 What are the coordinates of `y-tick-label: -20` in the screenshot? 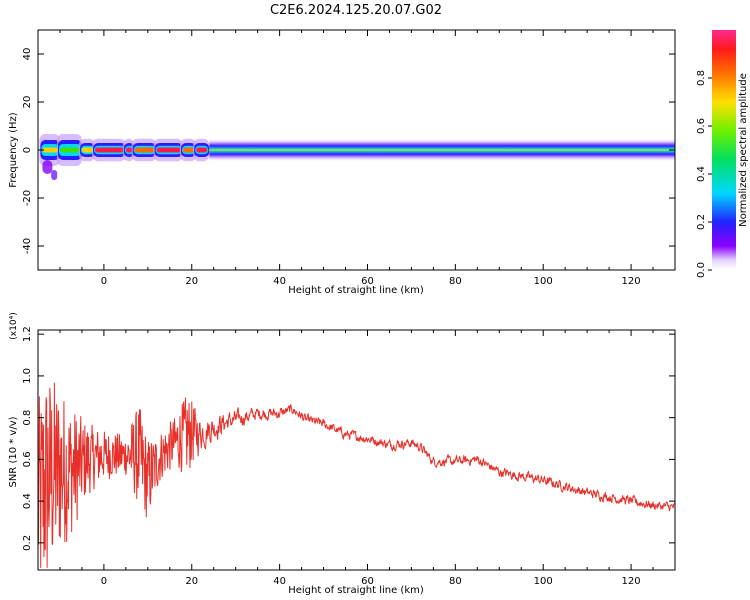 It's located at (27, 198).